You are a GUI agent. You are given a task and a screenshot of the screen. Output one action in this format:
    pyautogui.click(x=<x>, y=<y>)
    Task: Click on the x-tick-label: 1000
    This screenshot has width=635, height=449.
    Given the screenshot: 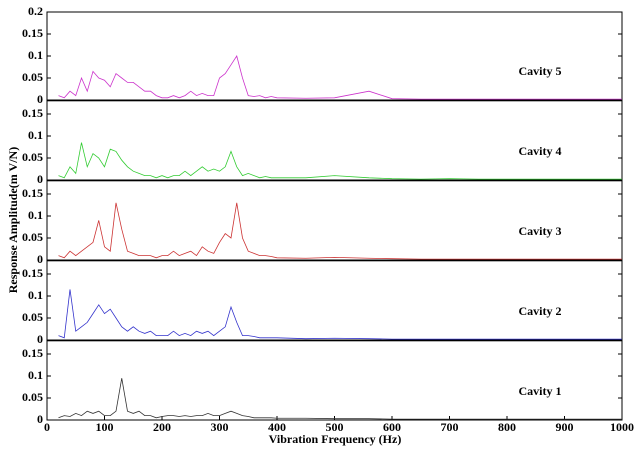 What is the action you would take?
    pyautogui.click(x=622, y=427)
    